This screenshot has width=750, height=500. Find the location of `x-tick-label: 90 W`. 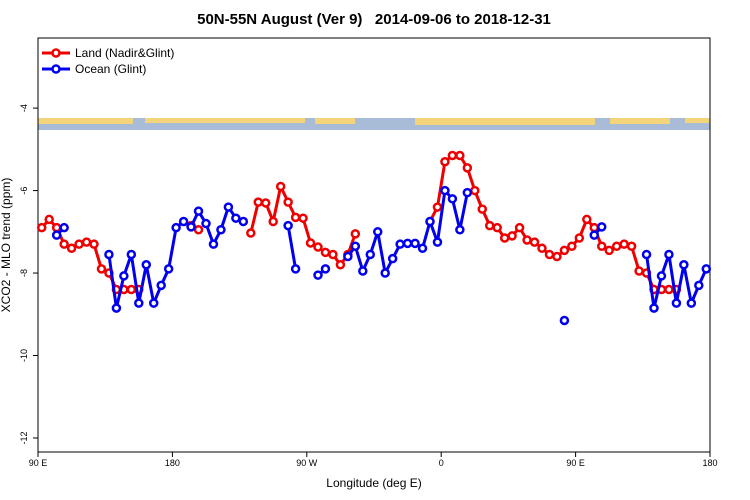

x-tick-label: 90 W is located at coordinates (307, 463).